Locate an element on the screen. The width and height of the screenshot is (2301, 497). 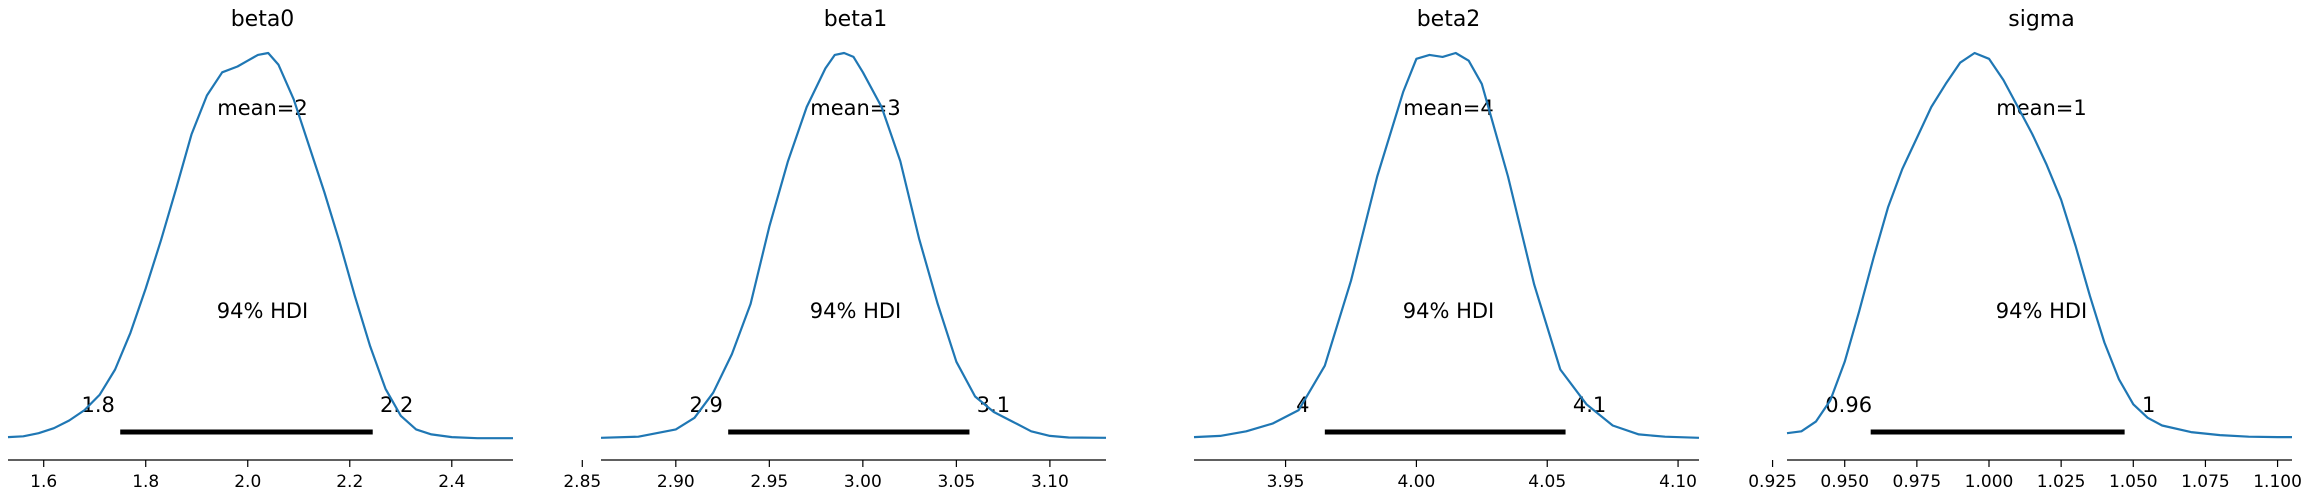
panel-title: beta2 is located at coordinates (1449, 19).